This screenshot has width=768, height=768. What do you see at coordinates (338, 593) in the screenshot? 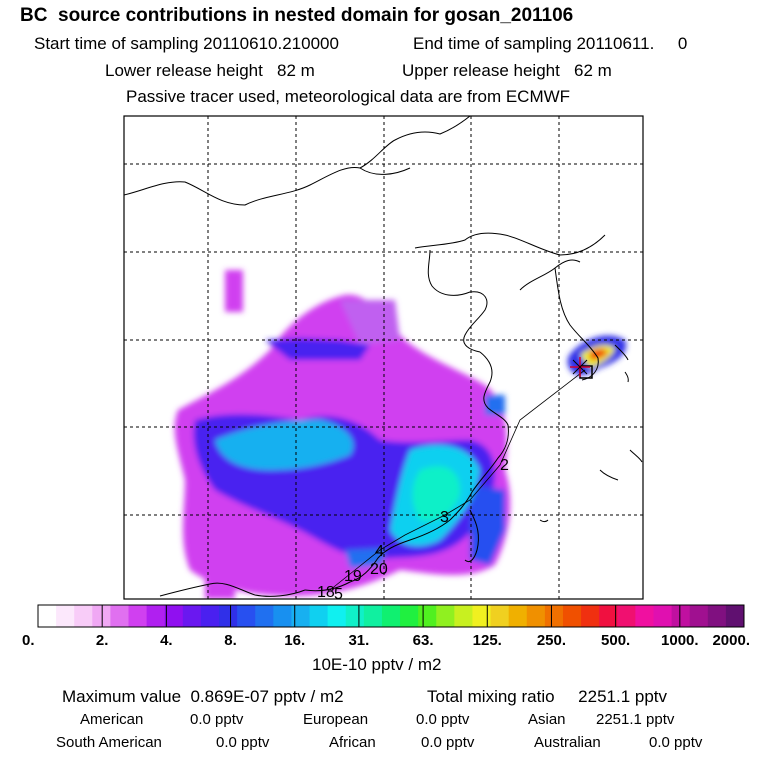
I see `day-marker: 5` at bounding box center [338, 593].